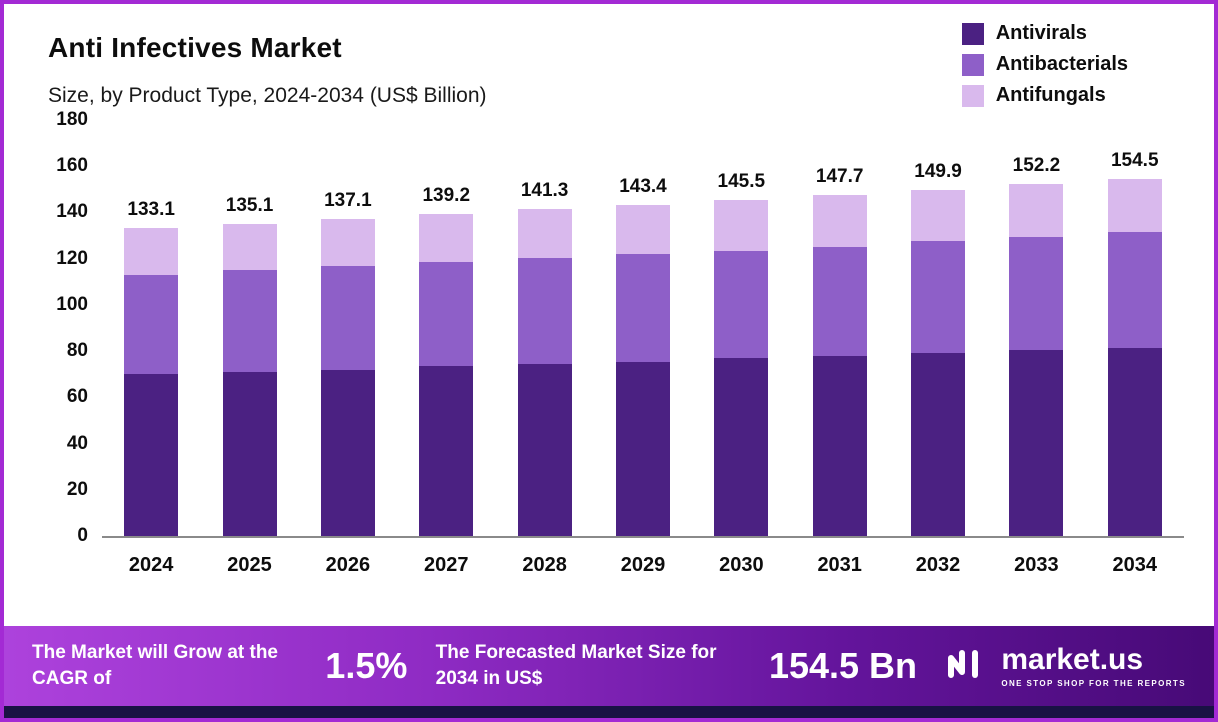 This screenshot has width=1218, height=722. I want to click on cagr-value: 1.5%, so click(366, 665).